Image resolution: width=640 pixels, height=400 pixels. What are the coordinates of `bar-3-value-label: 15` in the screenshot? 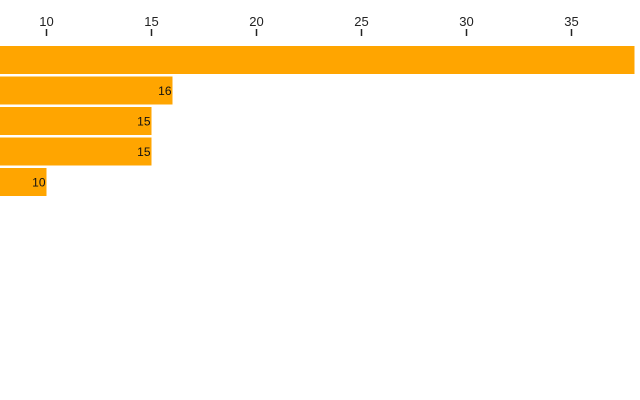 It's located at (144, 122).